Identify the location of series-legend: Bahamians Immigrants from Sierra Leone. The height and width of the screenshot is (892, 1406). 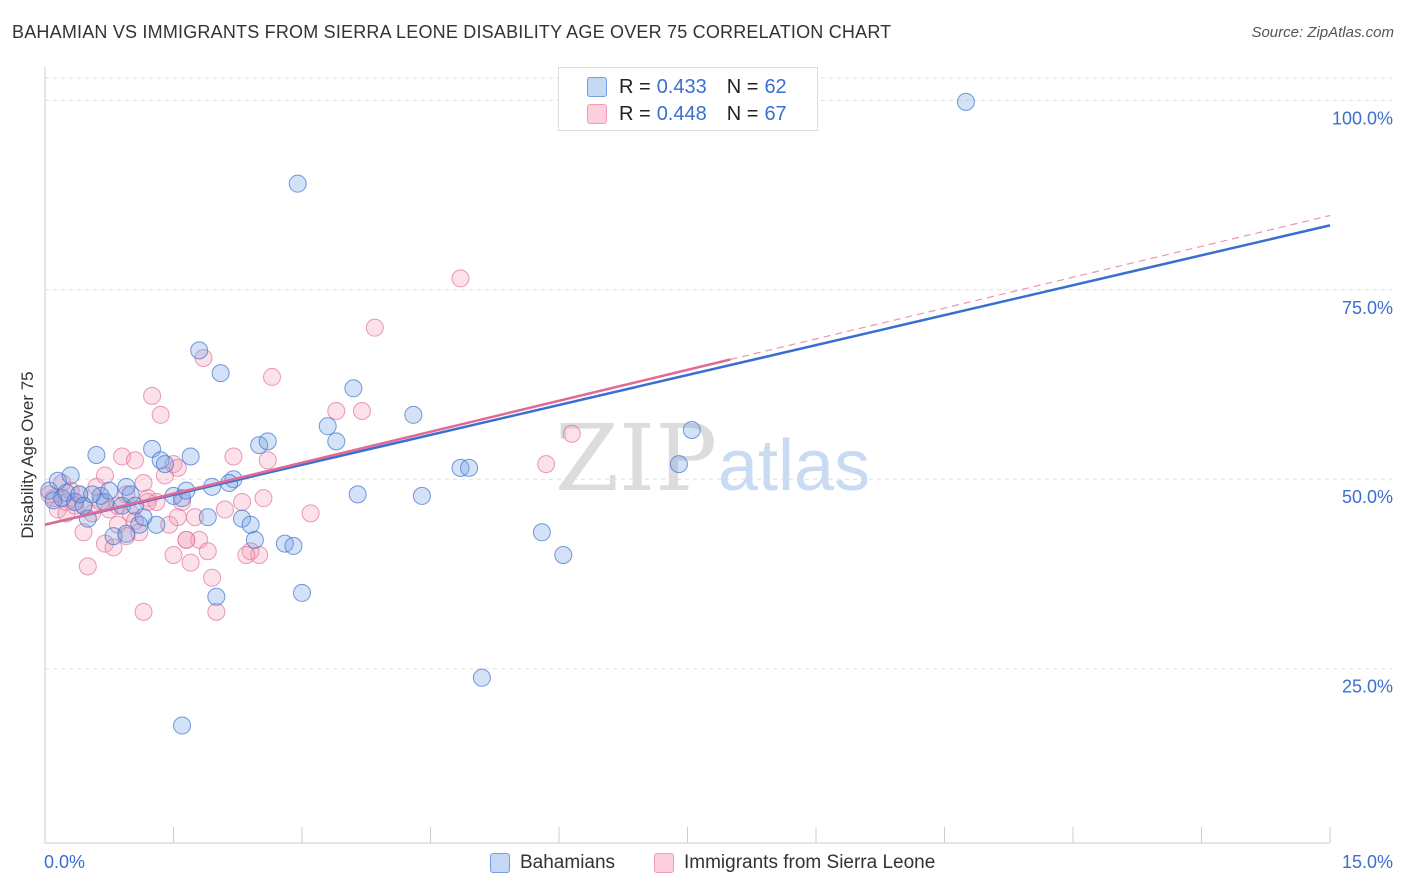
(703, 864).